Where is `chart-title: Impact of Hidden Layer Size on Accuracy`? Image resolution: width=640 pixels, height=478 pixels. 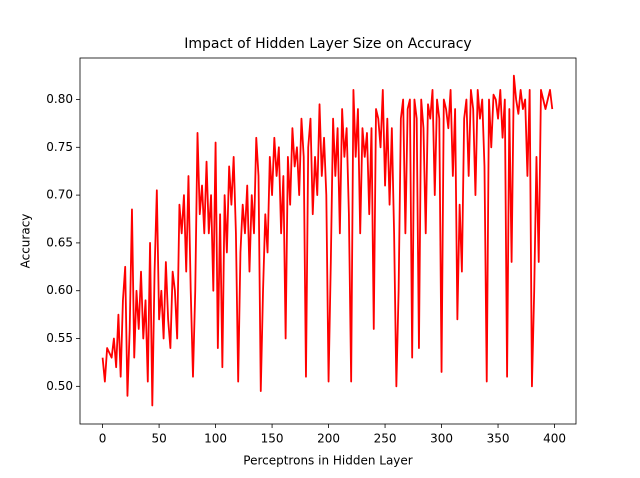
chart-title: Impact of Hidden Layer Size on Accuracy is located at coordinates (327, 44).